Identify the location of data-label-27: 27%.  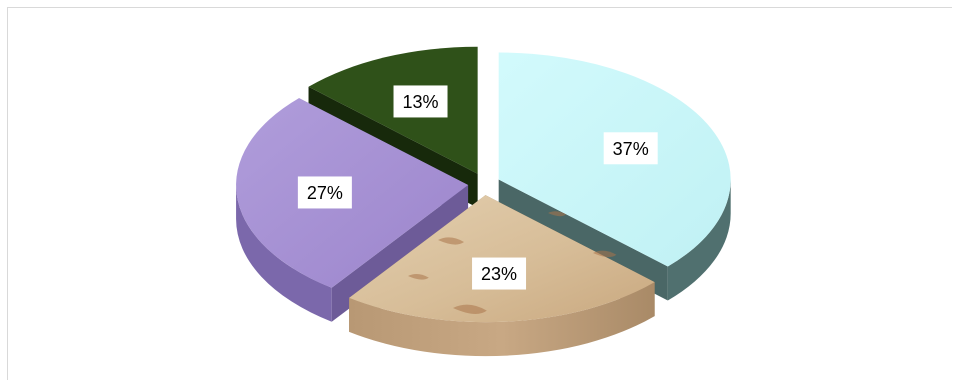
(324, 192).